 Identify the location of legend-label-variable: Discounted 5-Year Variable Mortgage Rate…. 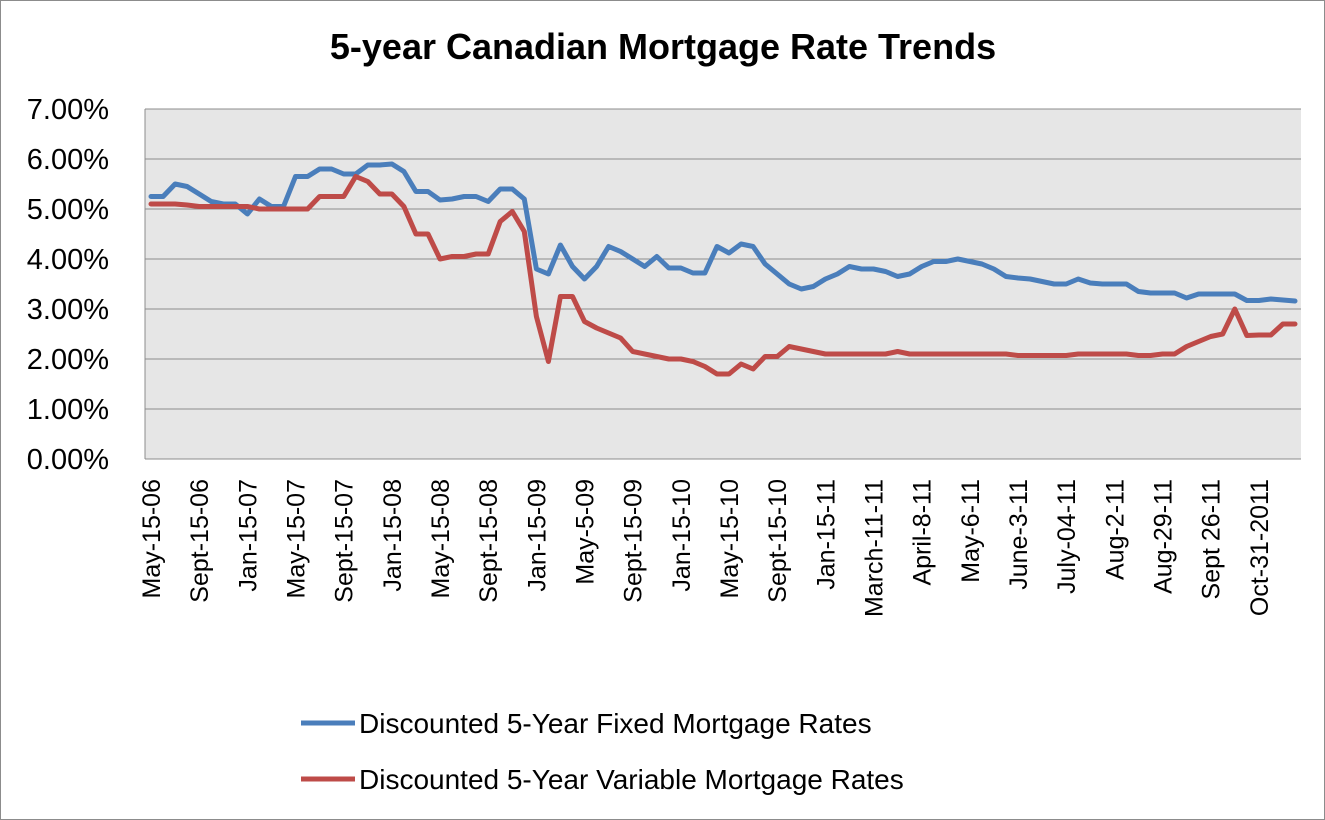
(631, 779).